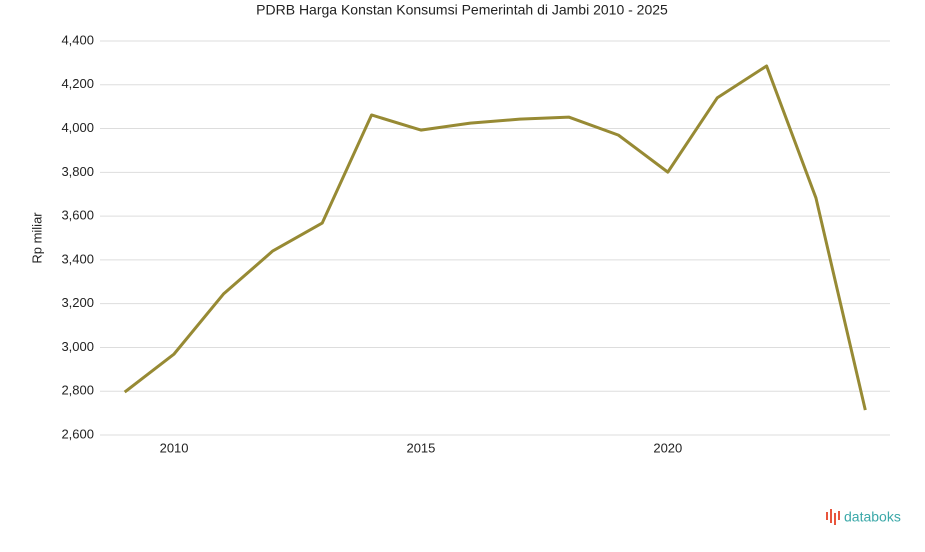 Image resolution: width=925 pixels, height=552 pixels. I want to click on x-tick-label: 2010, so click(174, 447).